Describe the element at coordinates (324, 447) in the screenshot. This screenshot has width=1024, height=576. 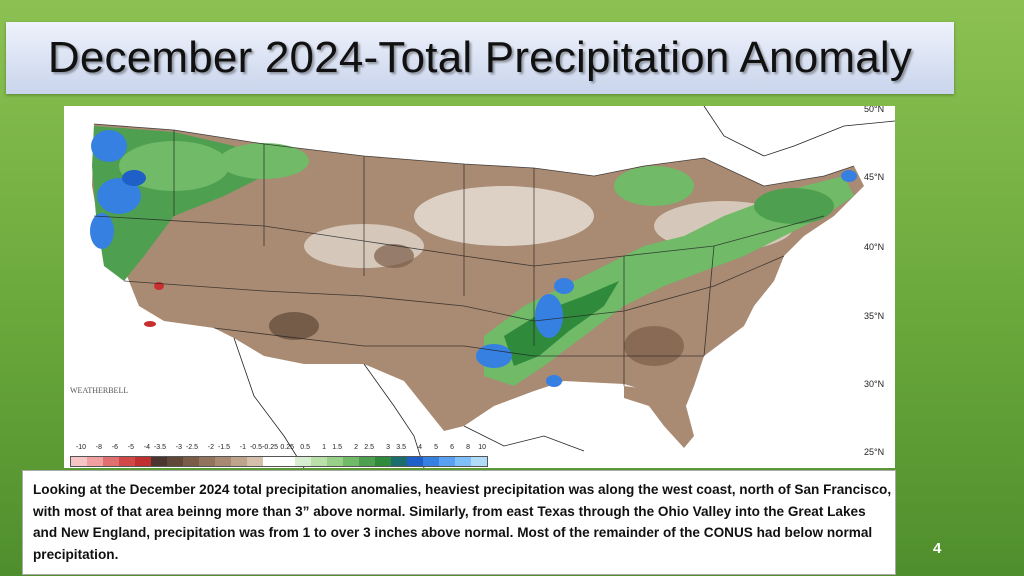
I see `colorbar-tick-label: 1` at that location.